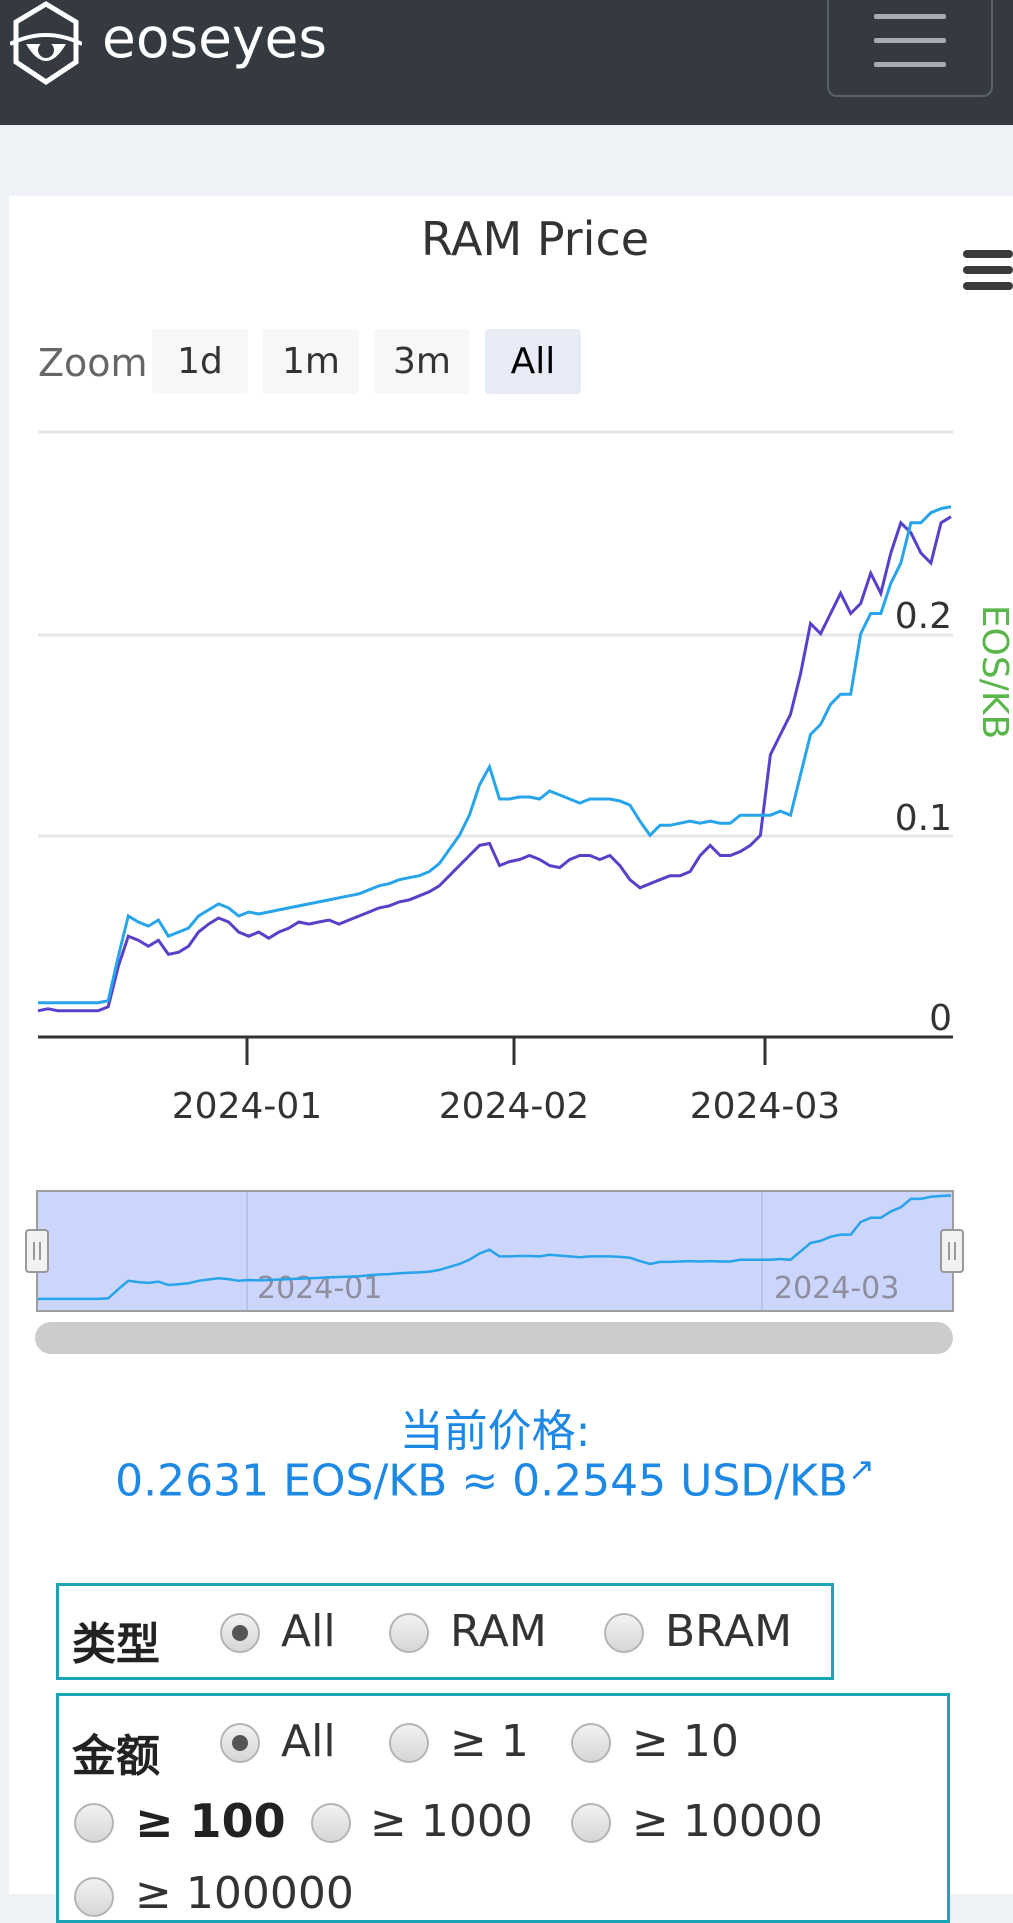 Image resolution: width=1013 pixels, height=1923 pixels. What do you see at coordinates (422, 361) in the screenshot?
I see `zoom-3m-button: 3m` at bounding box center [422, 361].